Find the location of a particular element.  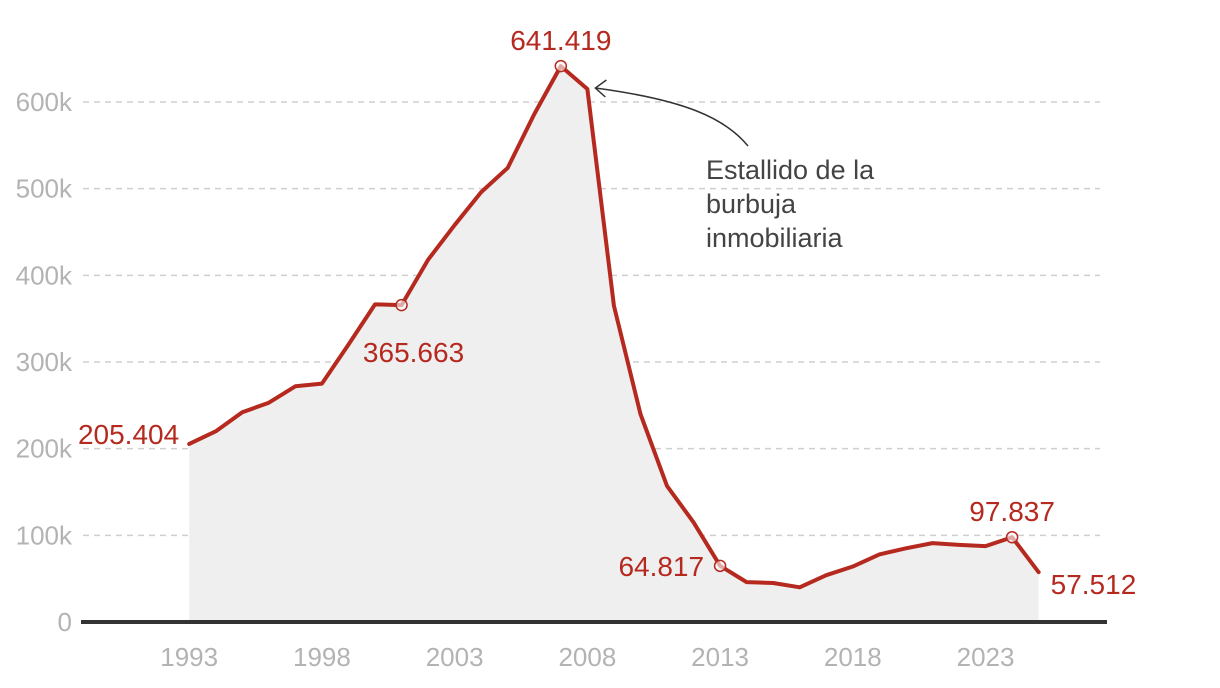

data-label-2007: 641.419 is located at coordinates (560, 40).